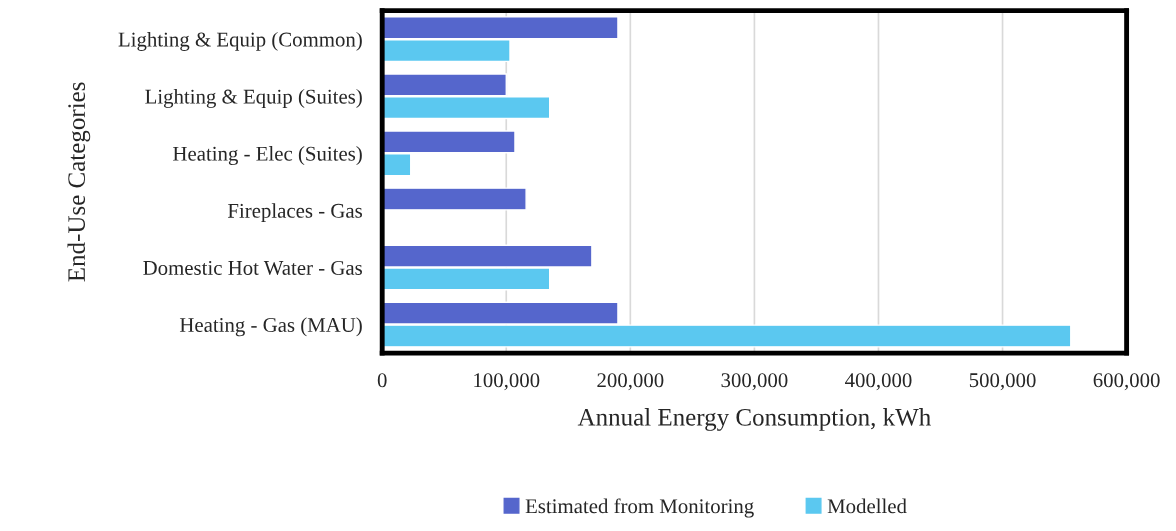  What do you see at coordinates (270, 327) in the screenshot?
I see `y-tick-label: Heating - Gas (MAU)` at bounding box center [270, 327].